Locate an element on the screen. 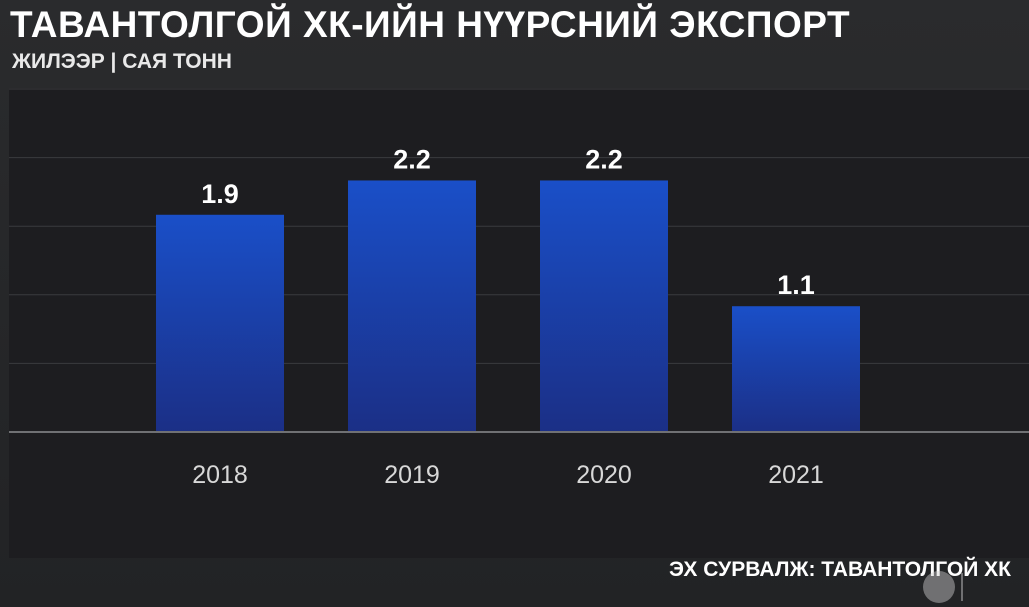 This screenshot has height=607, width=1029. data-label-2019: 2.2 is located at coordinates (412, 159).